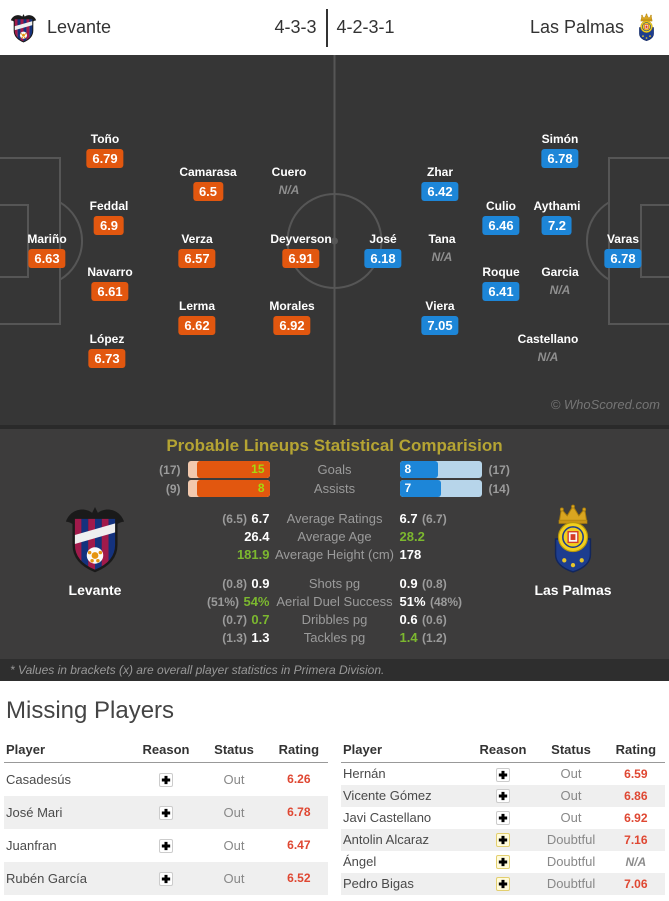  Describe the element at coordinates (557, 206) in the screenshot. I see `player-name: Aythami` at that location.